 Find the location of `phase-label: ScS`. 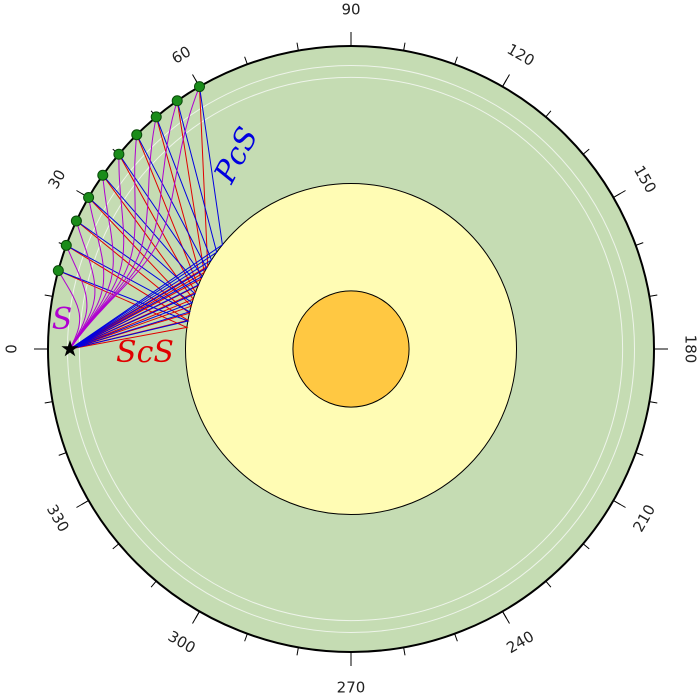

phase-label: ScS is located at coordinates (145, 352).